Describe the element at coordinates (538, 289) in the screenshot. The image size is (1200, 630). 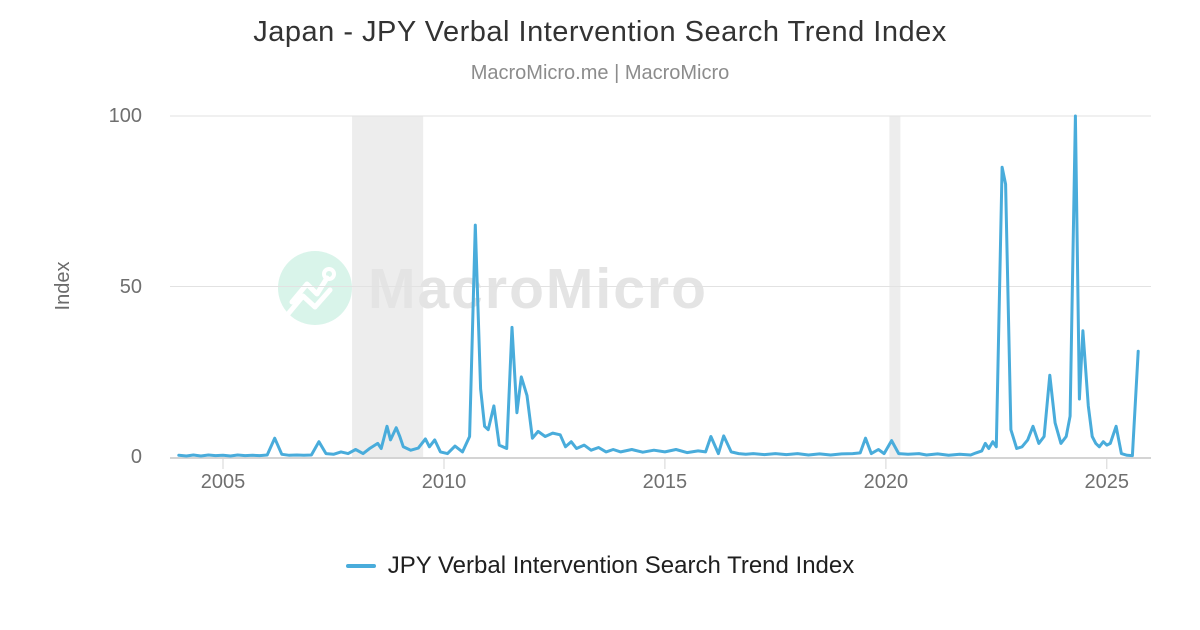
I see `watermark-text: MacroMicro` at that location.